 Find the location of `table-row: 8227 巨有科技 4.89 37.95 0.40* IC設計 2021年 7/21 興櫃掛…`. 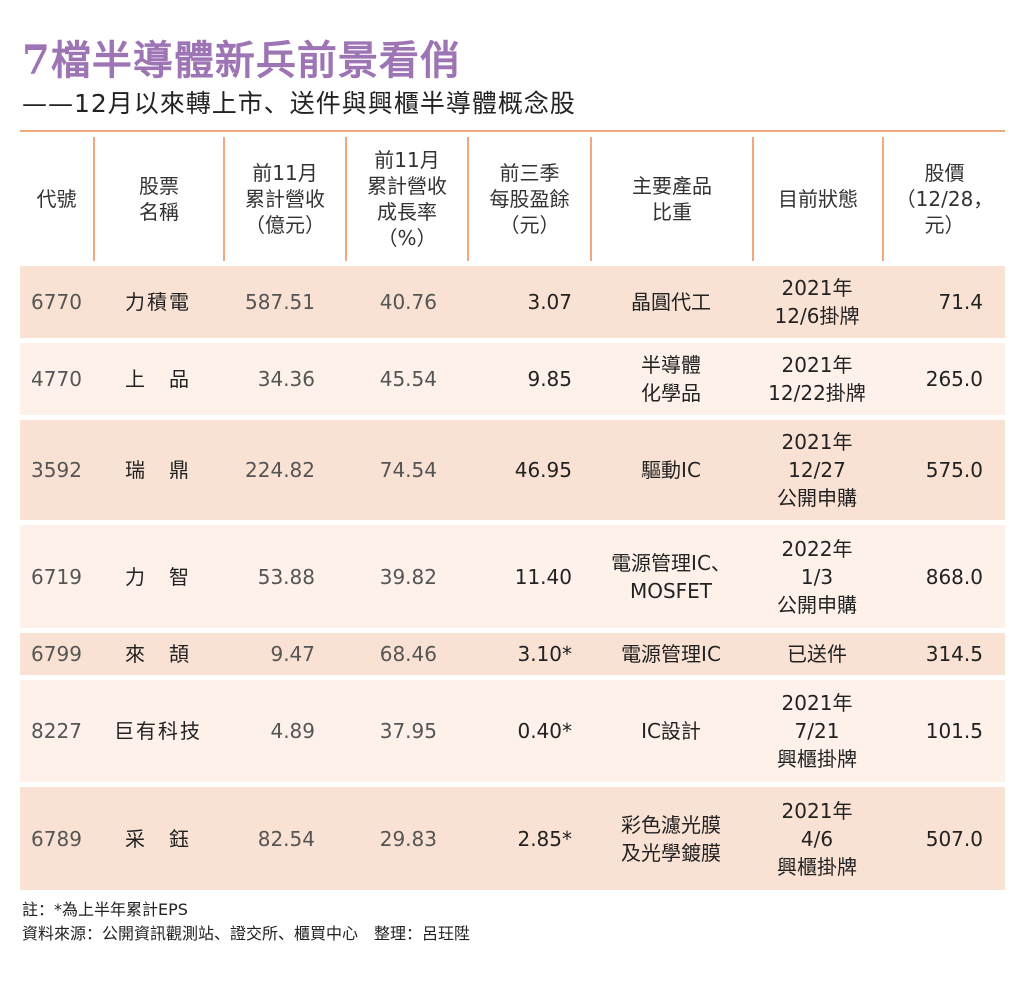

table-row: 8227 巨有科技 4.89 37.95 0.40* IC設計 2021年 7/21 興櫃掛… is located at coordinates (512, 731).